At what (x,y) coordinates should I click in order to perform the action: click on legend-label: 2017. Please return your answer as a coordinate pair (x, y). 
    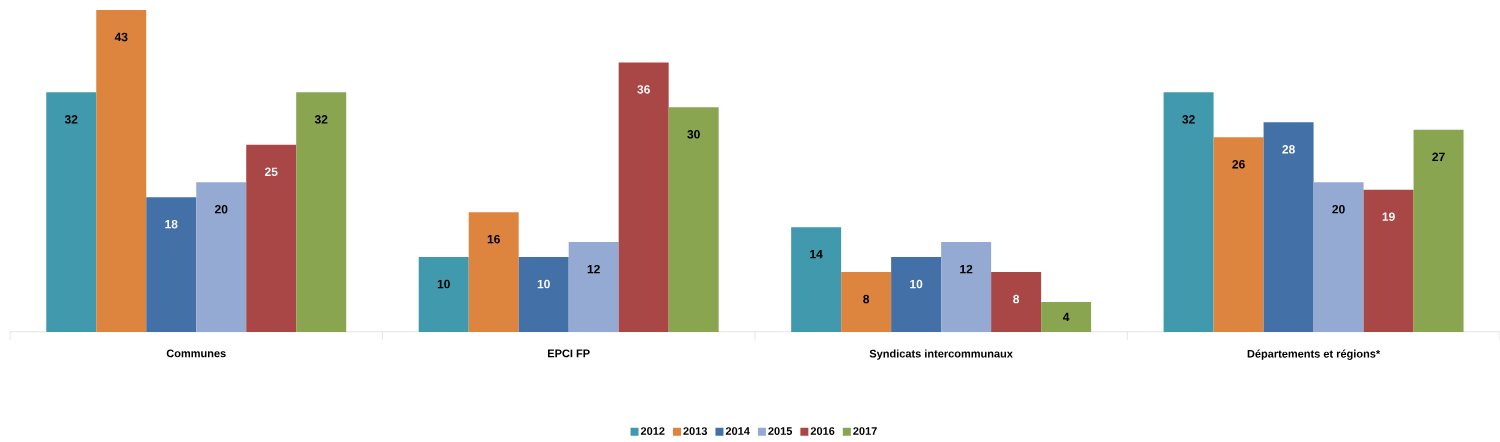
    Looking at the image, I should click on (865, 431).